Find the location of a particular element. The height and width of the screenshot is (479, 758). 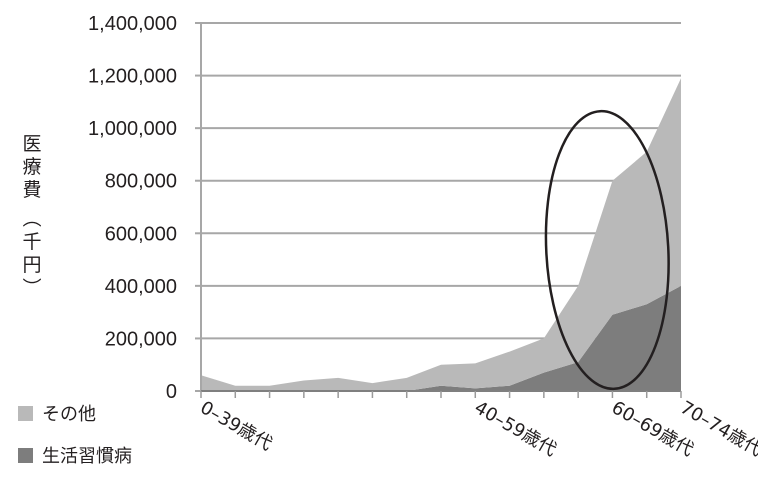

annotation-ellipse is located at coordinates (607, 250).